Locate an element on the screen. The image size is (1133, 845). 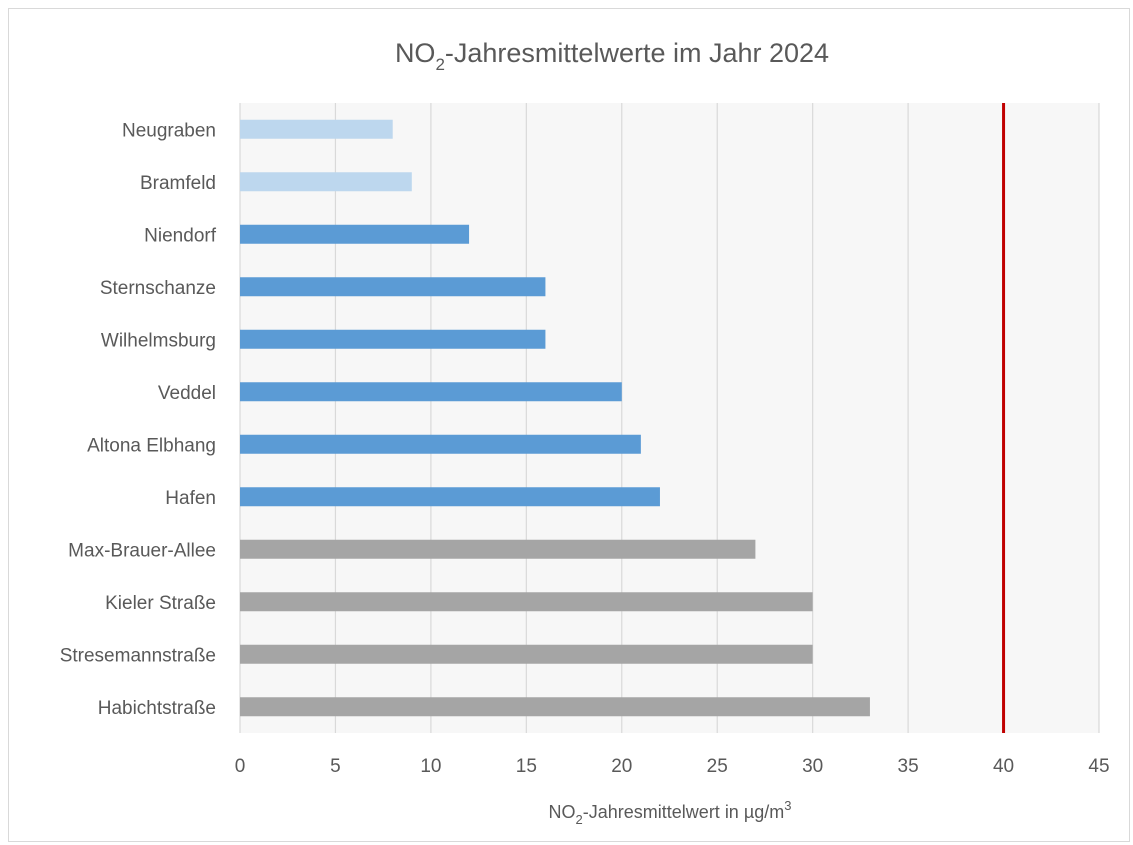
x-axis-title-main: NO is located at coordinates (562, 812).